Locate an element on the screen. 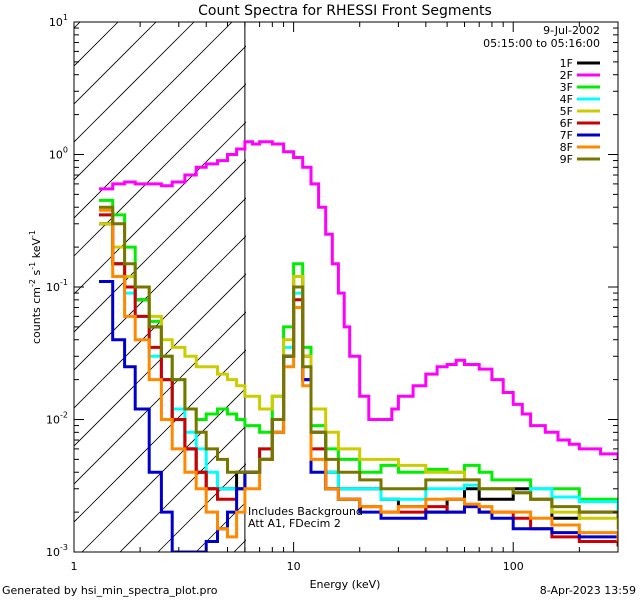 This screenshot has width=640, height=600. legend-label-2F: 2F is located at coordinates (566, 75).